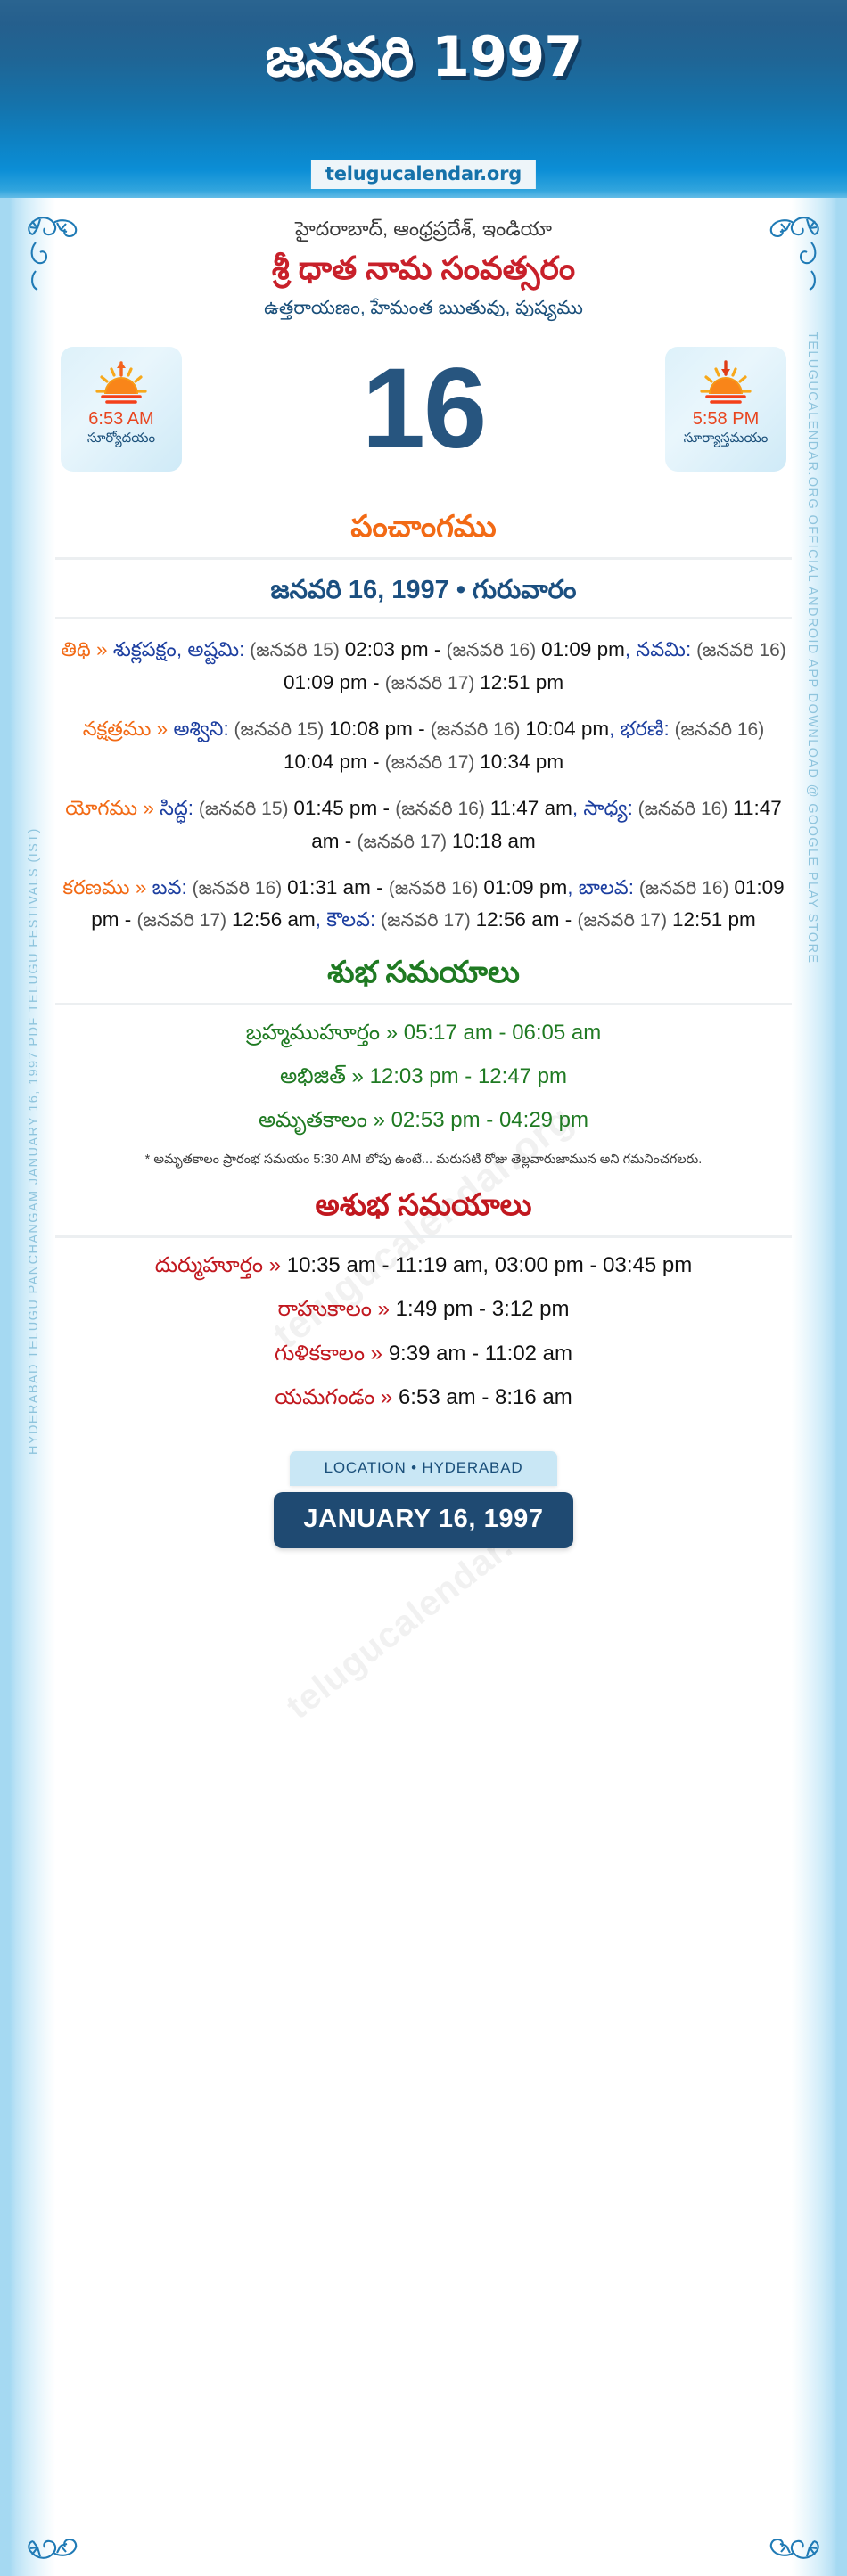  Describe the element at coordinates (312, 1121) in the screenshot. I see `subha-label: అమృతకాలం` at that location.